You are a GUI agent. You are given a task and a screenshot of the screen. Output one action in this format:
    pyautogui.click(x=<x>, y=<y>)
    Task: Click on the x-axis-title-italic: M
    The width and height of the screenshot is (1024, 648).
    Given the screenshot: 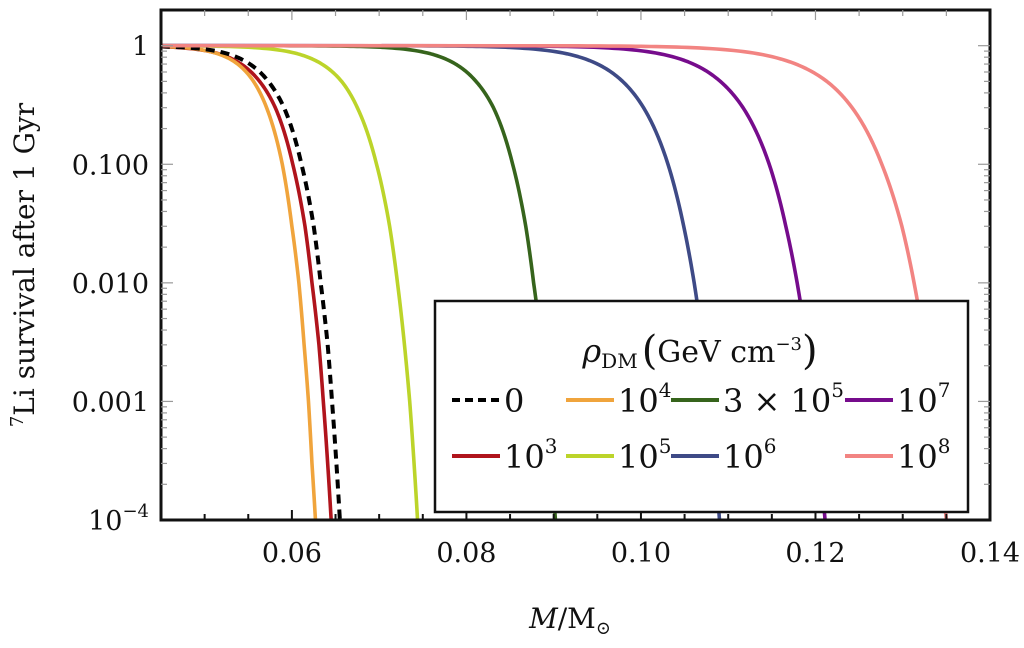 What is the action you would take?
    pyautogui.click(x=543, y=618)
    